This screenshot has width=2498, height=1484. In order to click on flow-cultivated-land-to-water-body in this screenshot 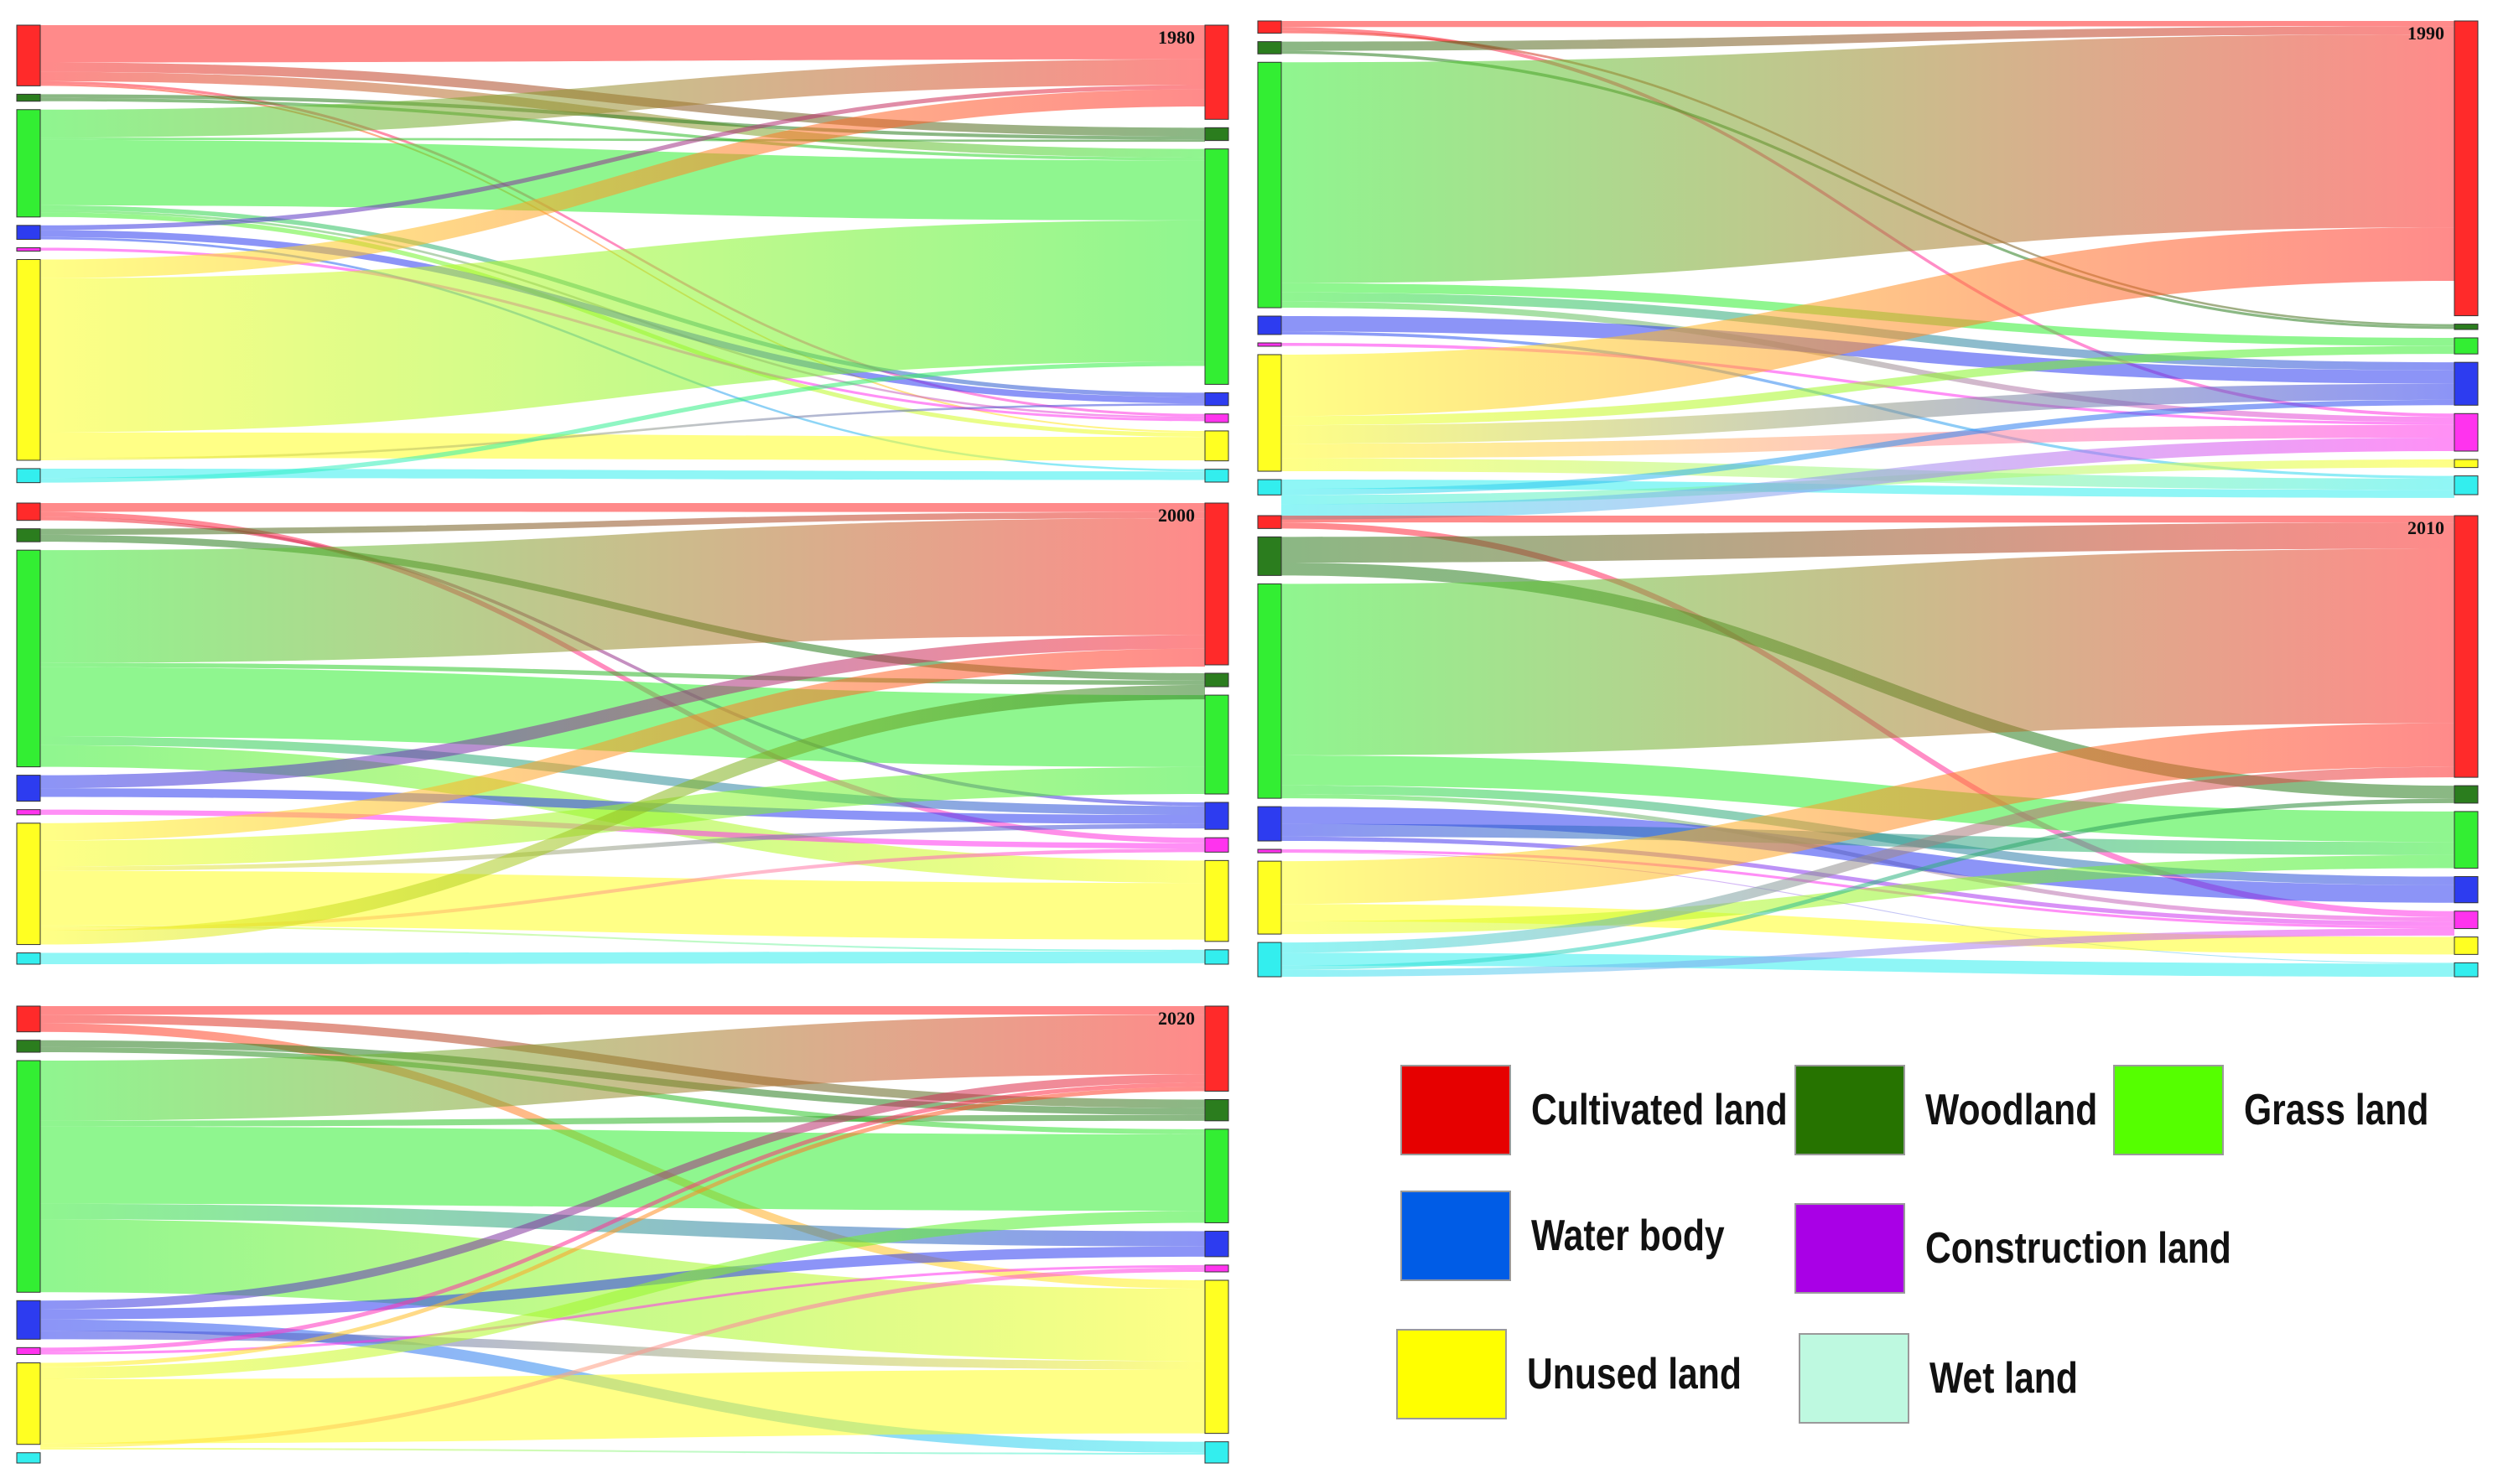, I will do `click(622, 661)`.